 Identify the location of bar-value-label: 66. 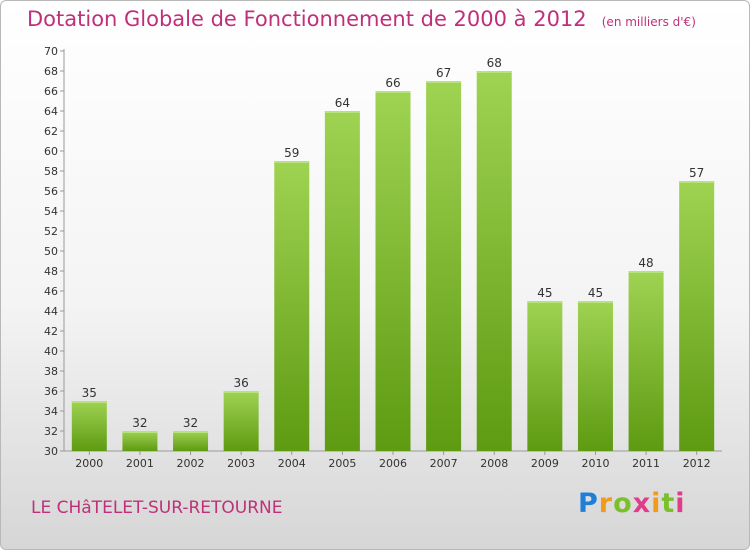
(392, 83).